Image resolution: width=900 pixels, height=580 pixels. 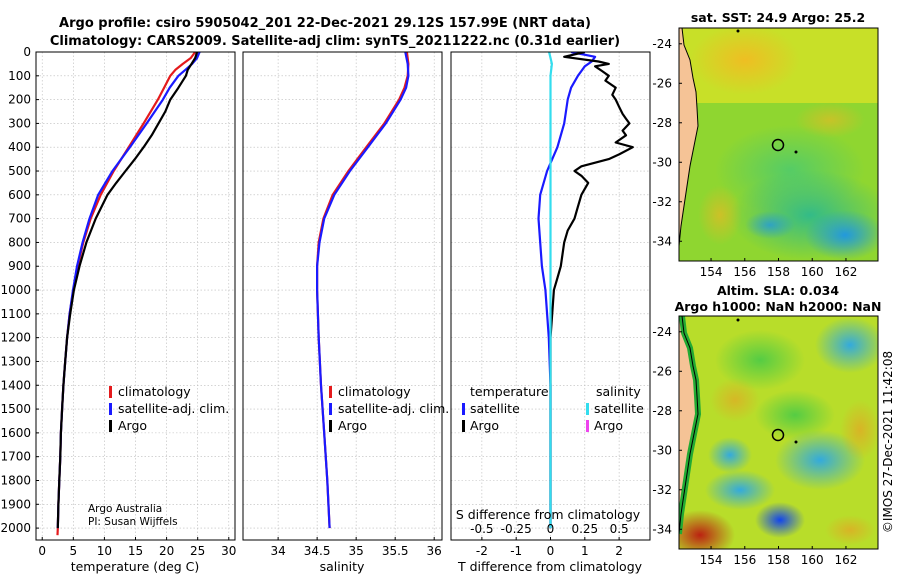 What do you see at coordinates (15, 338) in the screenshot?
I see `y-tick-label: 1200` at bounding box center [15, 338].